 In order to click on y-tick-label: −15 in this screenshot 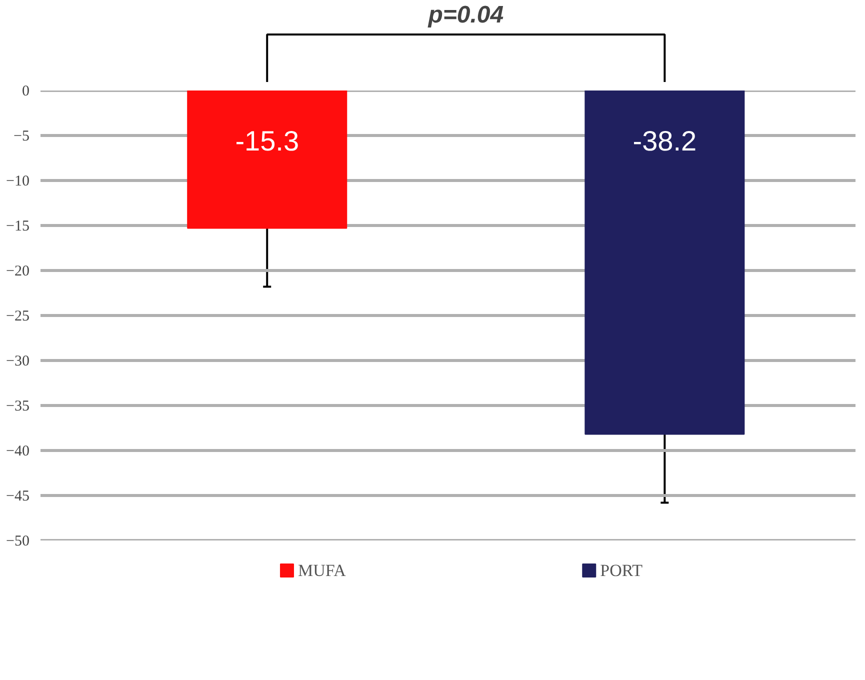, I will do `click(18, 226)`.